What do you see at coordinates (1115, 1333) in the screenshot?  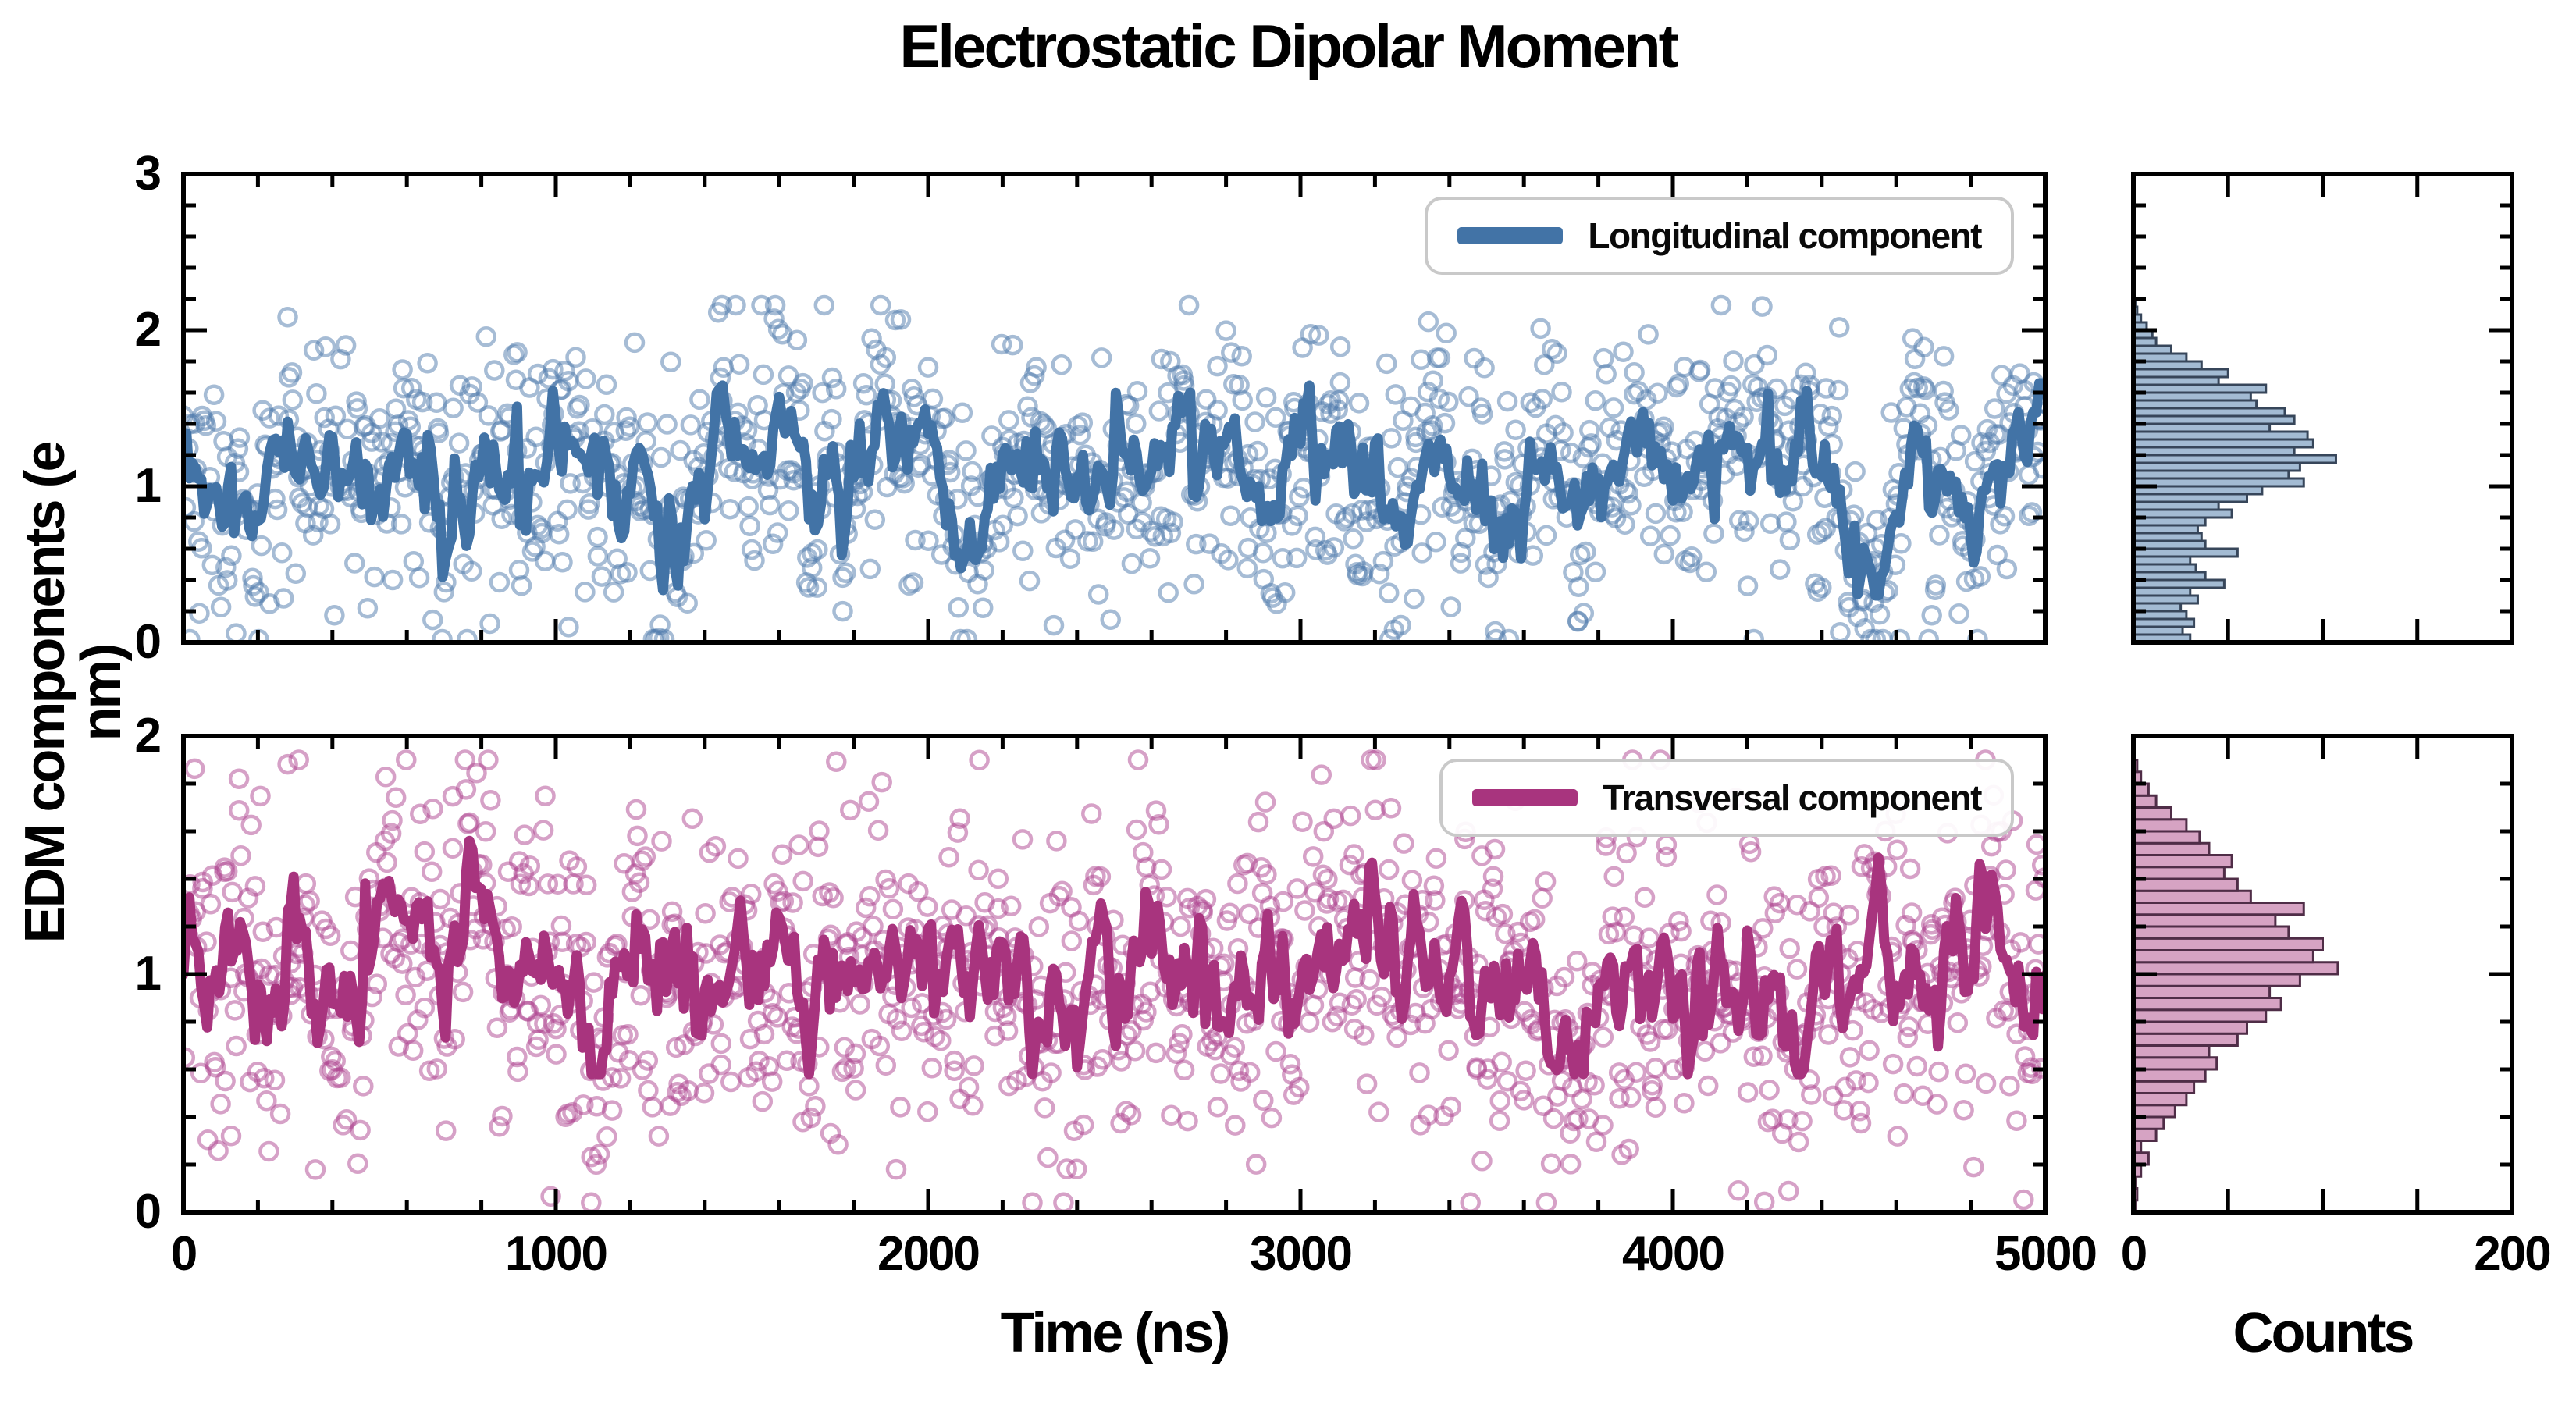 I see `time-axis-label: Time (ns)` at bounding box center [1115, 1333].